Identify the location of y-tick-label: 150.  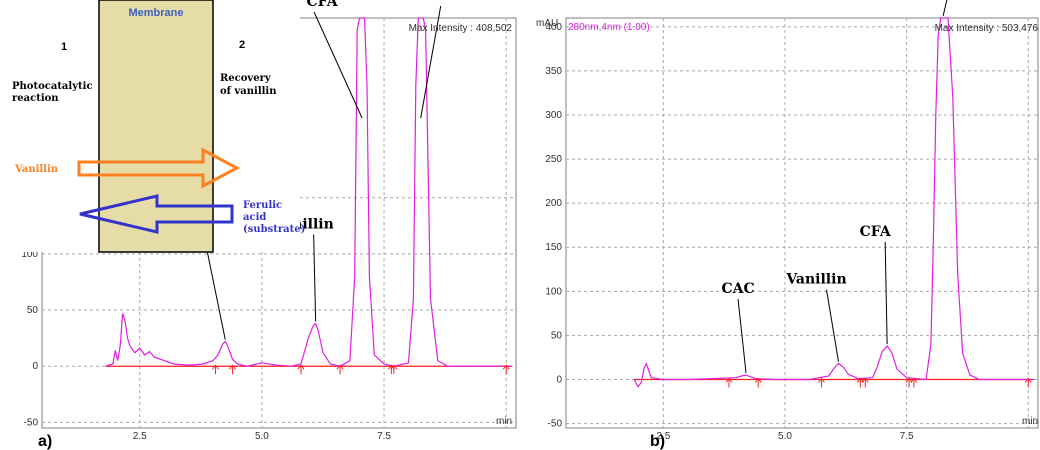
(553, 247).